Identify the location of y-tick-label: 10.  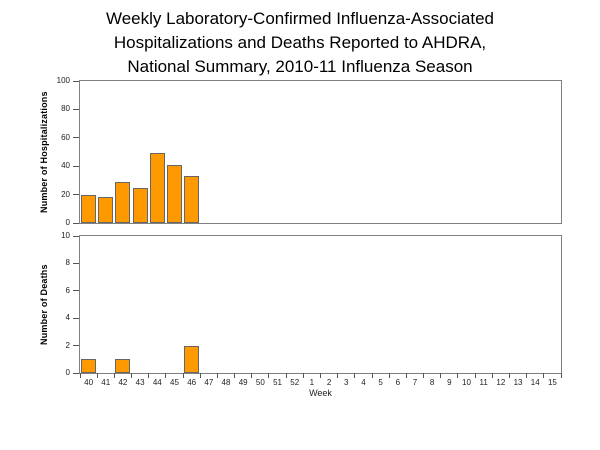
(65, 235).